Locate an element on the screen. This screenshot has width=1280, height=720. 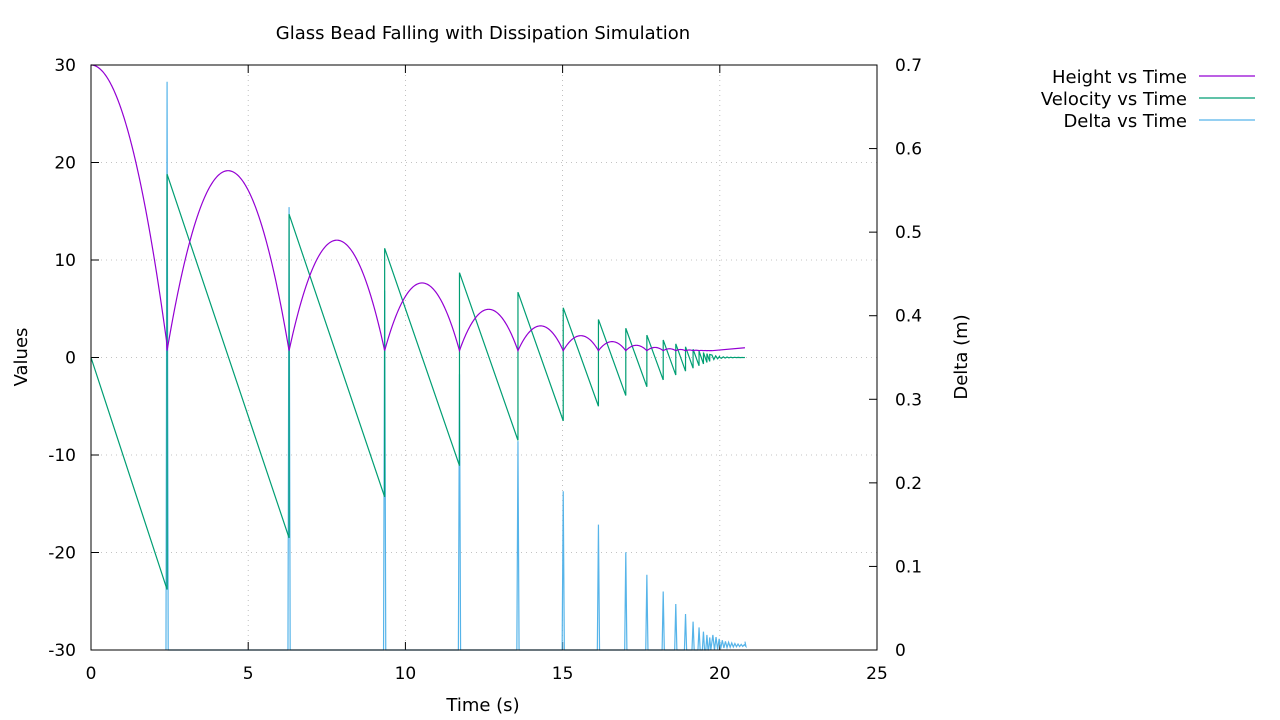
y-tick-label: 10 is located at coordinates (65, 261).